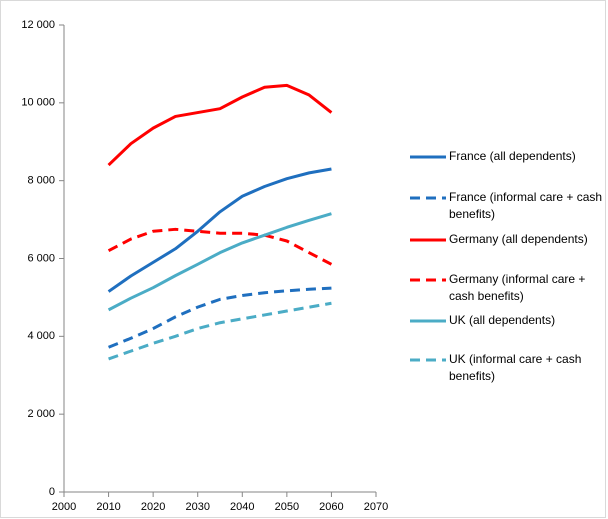  I want to click on y-tick-label: 12 000, so click(38, 25).